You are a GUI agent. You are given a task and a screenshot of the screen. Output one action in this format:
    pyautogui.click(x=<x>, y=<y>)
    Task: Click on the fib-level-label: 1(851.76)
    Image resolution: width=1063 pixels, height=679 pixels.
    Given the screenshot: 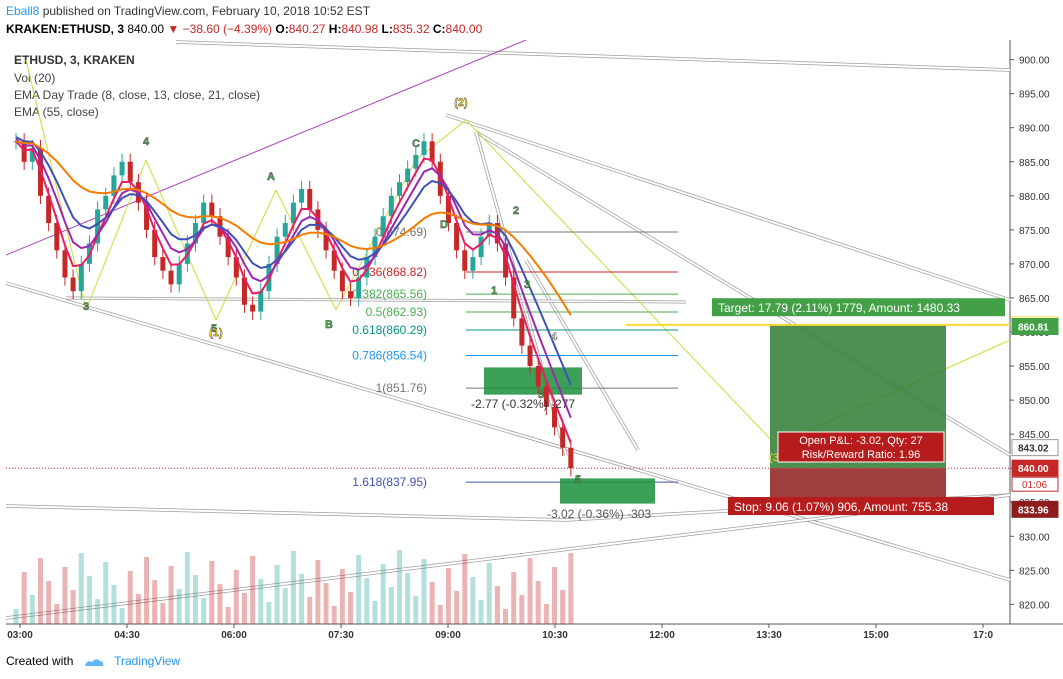 What is the action you would take?
    pyautogui.click(x=401, y=388)
    